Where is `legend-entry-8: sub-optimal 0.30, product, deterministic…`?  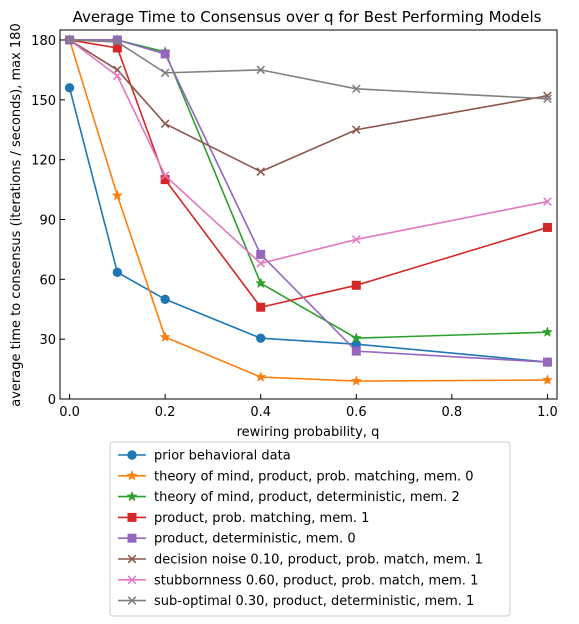
legend-entry-8: sub-optimal 0.30, product, deterministic… is located at coordinates (296, 601).